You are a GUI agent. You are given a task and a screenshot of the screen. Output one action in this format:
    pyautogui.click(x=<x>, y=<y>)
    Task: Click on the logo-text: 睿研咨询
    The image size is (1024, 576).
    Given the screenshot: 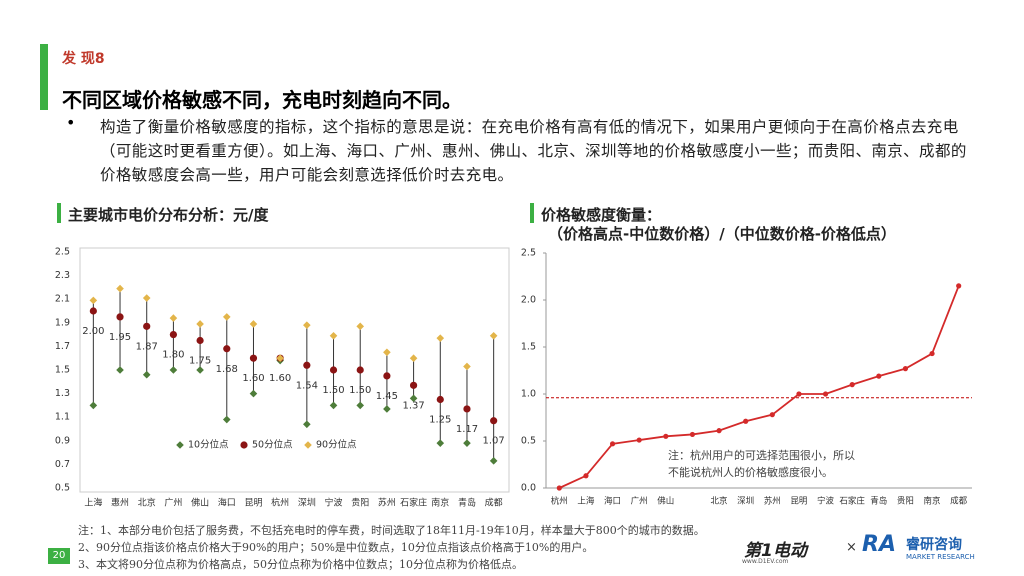 What is the action you would take?
    pyautogui.click(x=934, y=545)
    